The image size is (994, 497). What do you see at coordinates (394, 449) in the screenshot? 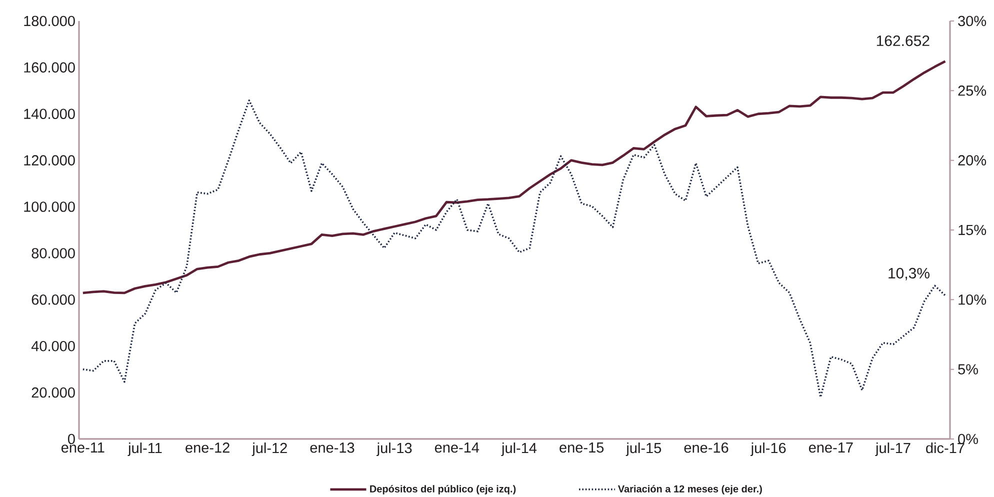
I see `x-tick-label: jul-13` at bounding box center [394, 449].